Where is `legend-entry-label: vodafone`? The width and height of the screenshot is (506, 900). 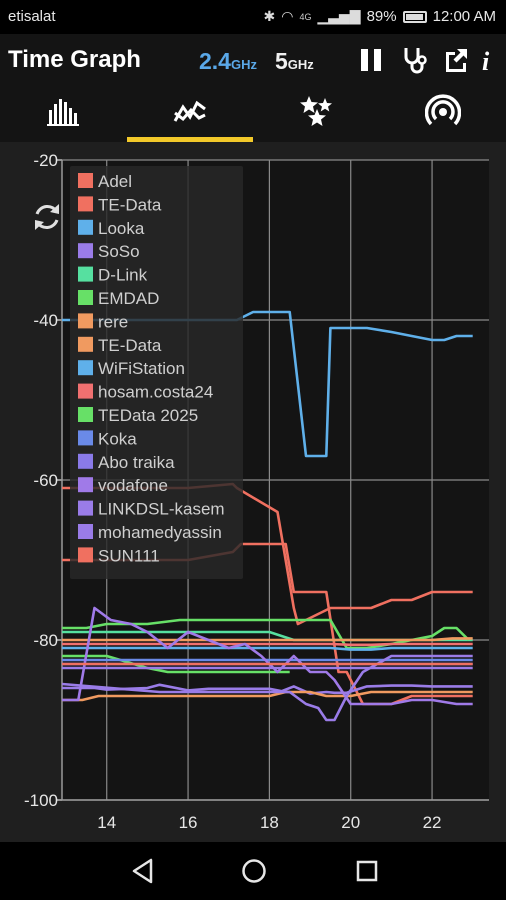 legend-entry-label: vodafone is located at coordinates (133, 485).